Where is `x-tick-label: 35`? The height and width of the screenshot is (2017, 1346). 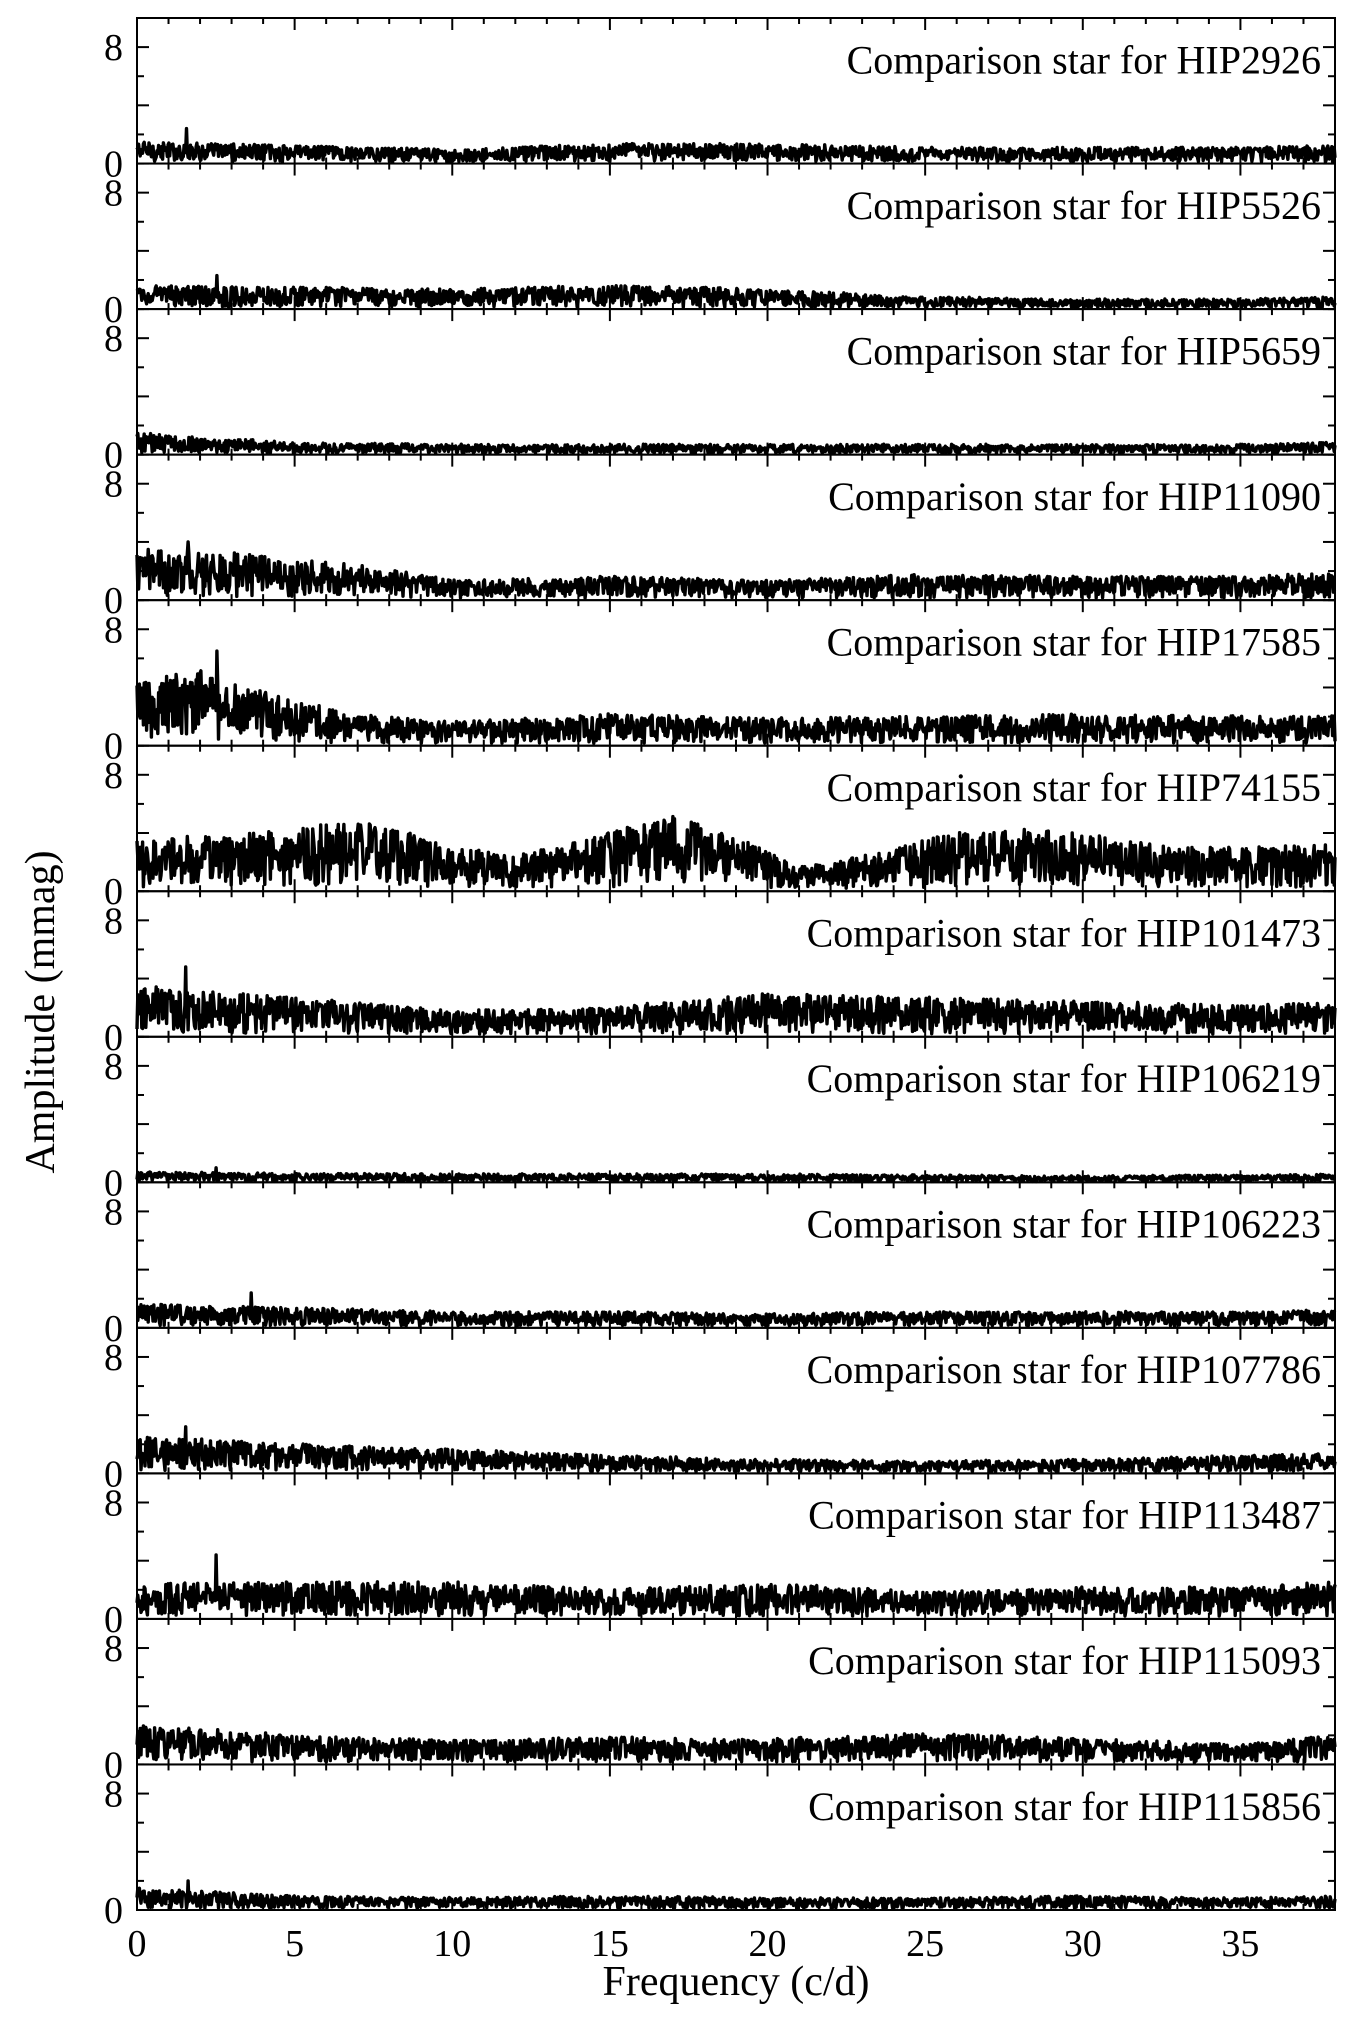 x-tick-label: 35 is located at coordinates (1240, 1944).